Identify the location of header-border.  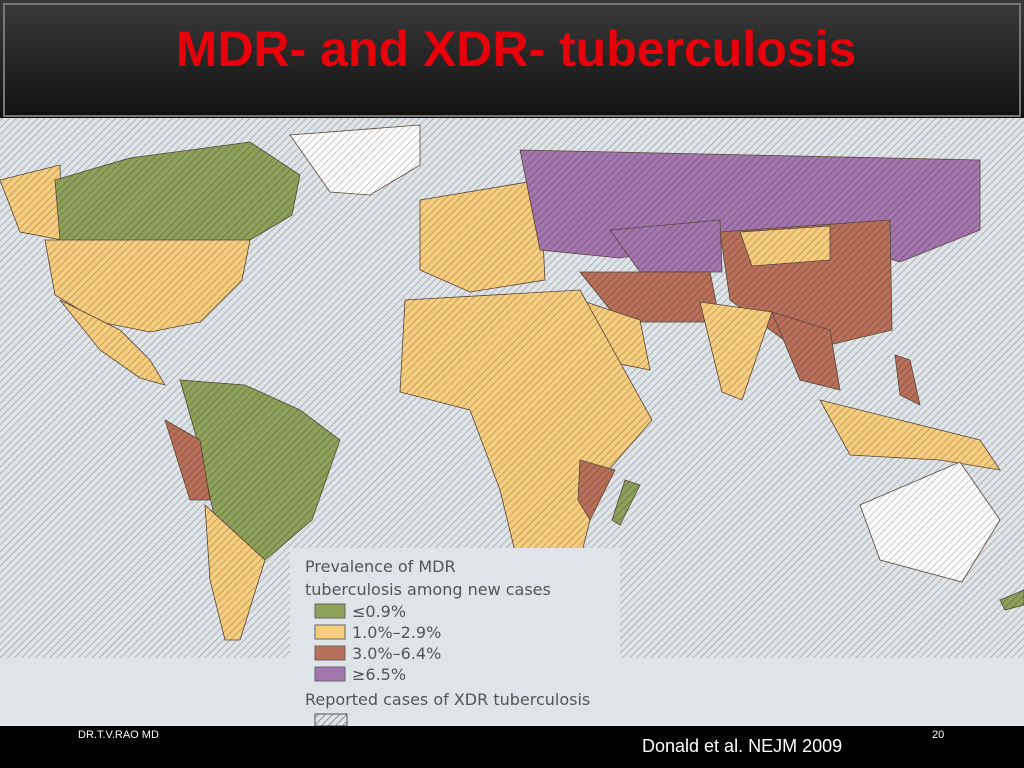
(512, 60).